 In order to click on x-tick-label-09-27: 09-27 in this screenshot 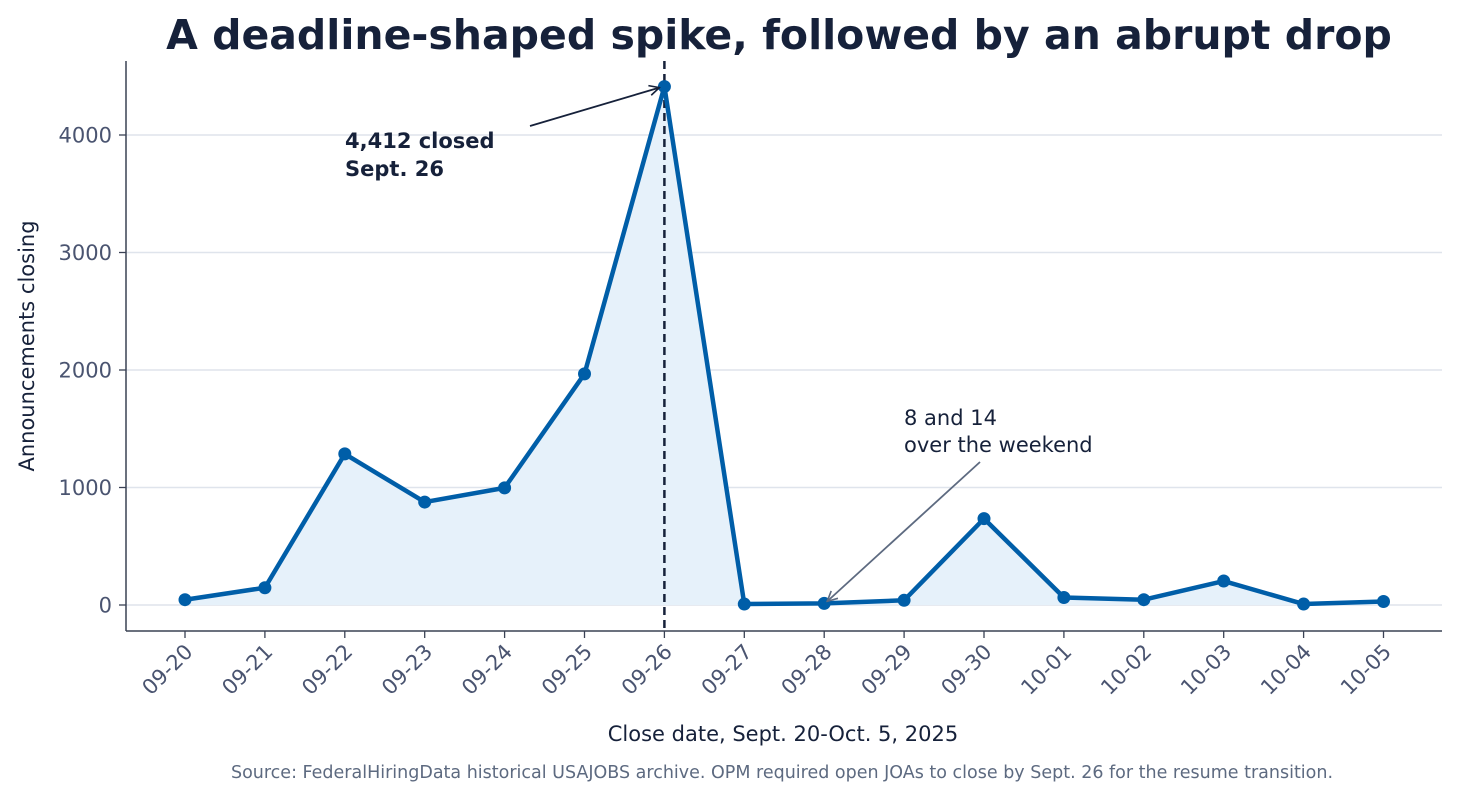, I will do `click(727, 670)`.